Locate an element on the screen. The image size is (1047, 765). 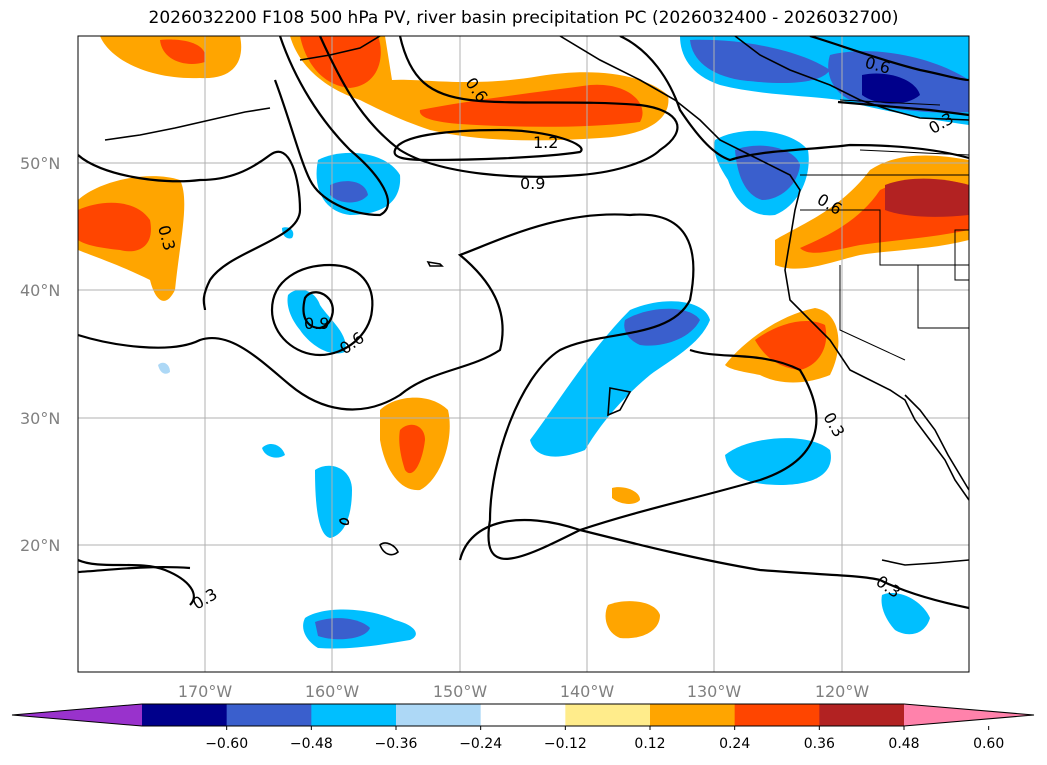
colorbar-tick-label: −0.12 is located at coordinates (565, 744).